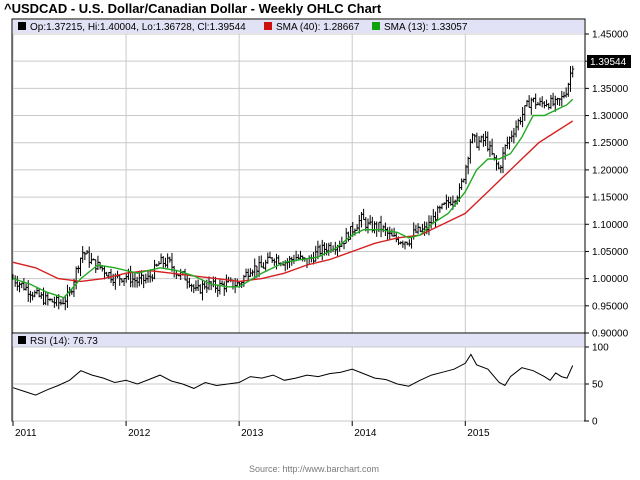 The image size is (640, 480). I want to click on rsi-grid, so click(298, 384).